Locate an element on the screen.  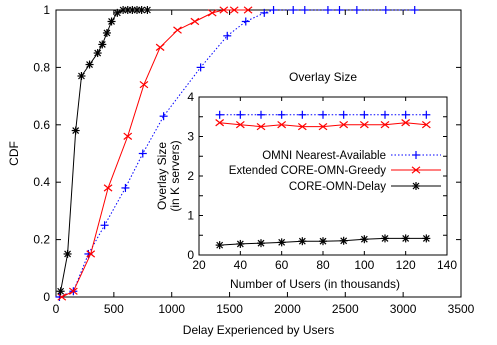
x-tick-label: 100 is located at coordinates (364, 265).